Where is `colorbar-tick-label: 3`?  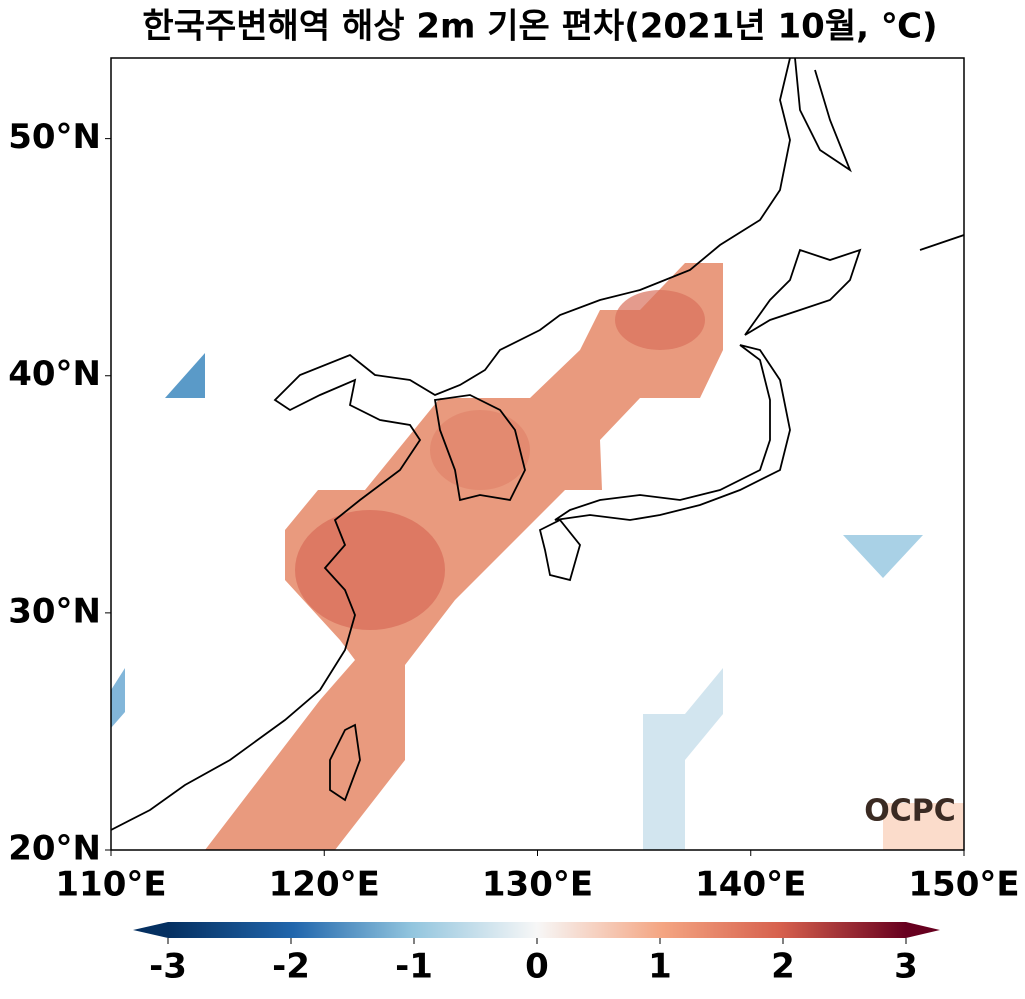 colorbar-tick-label: 3 is located at coordinates (906, 967).